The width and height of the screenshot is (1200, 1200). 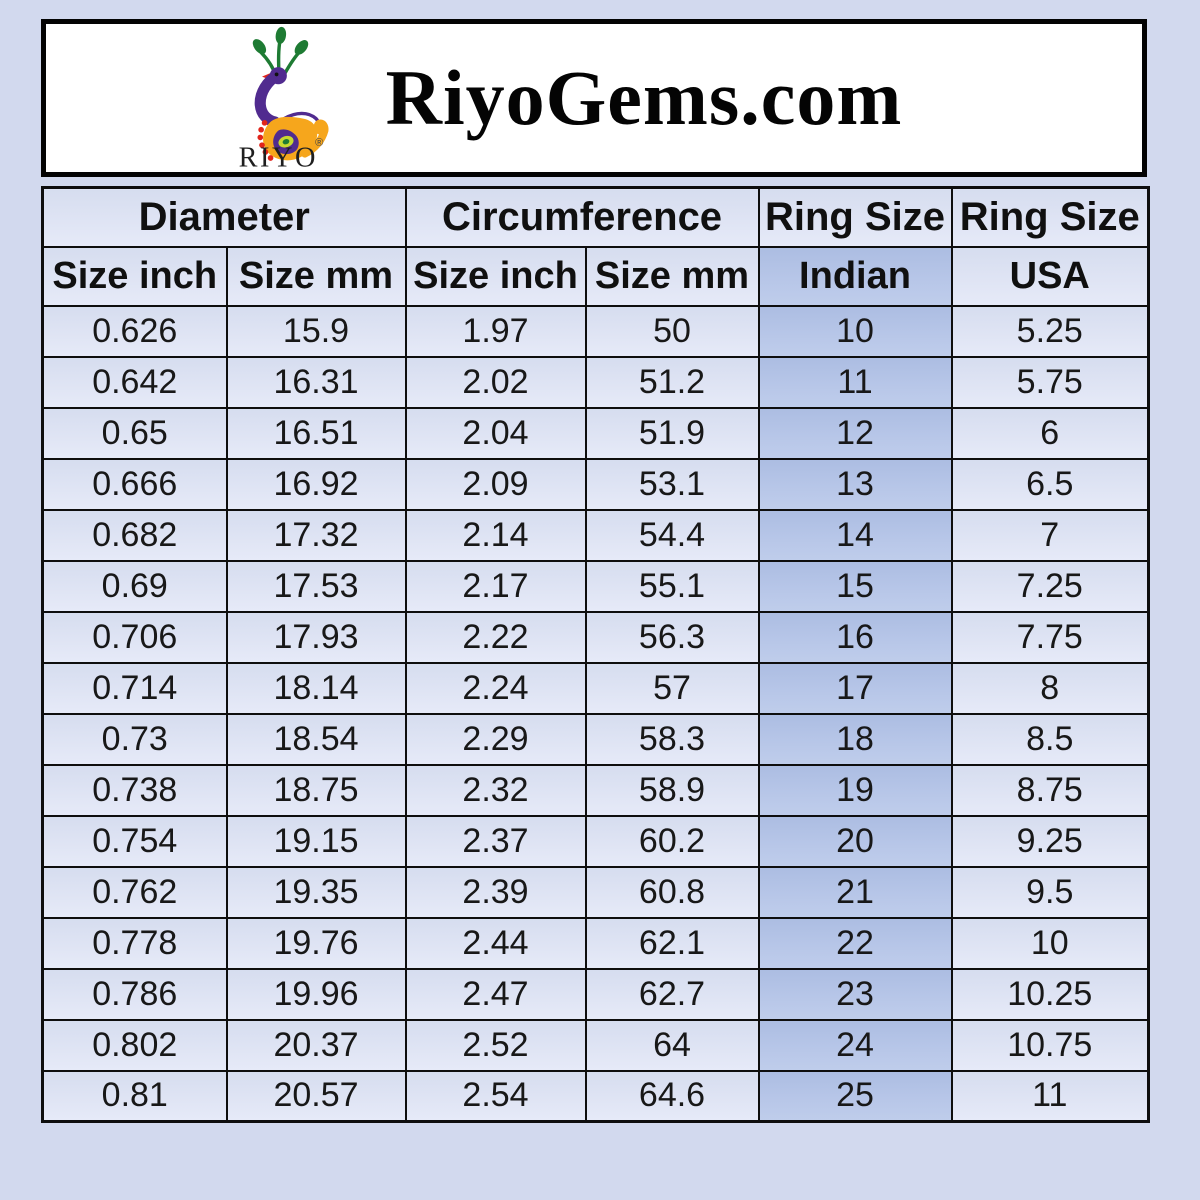 I want to click on table-row: 0.738 18.75 2.32 58.9 19 8.75, so click(x=595, y=790).